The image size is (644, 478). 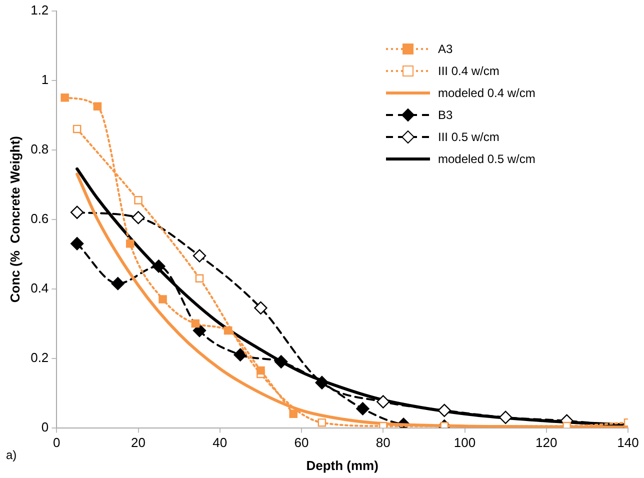 I want to click on x-tick-label: 80, so click(x=383, y=442).